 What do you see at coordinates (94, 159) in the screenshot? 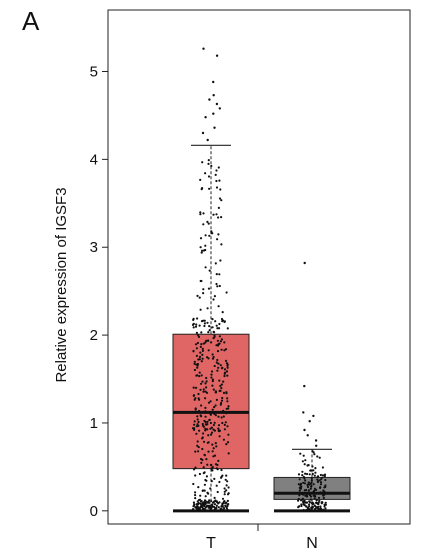
I see `y-tick-label: 4` at bounding box center [94, 159].